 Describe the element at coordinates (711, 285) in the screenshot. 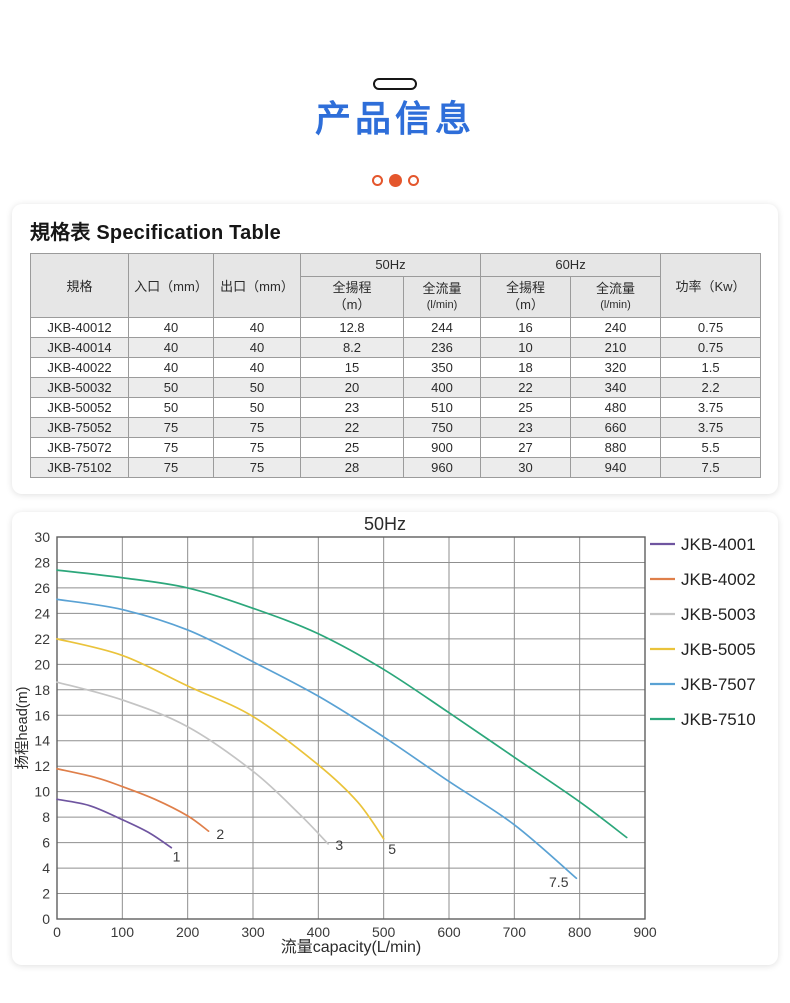

I see `col-header-power: 功率（Kw）` at that location.